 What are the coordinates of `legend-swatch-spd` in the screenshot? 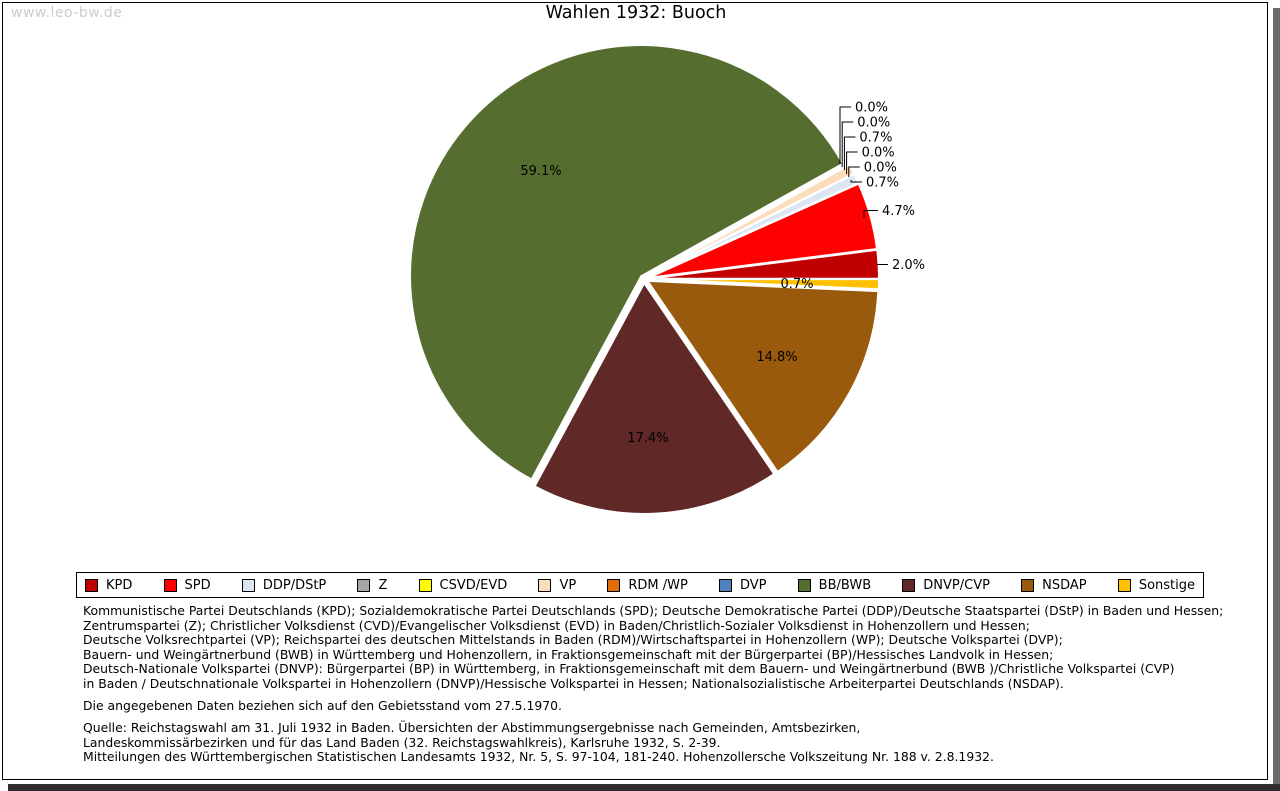 It's located at (170, 585).